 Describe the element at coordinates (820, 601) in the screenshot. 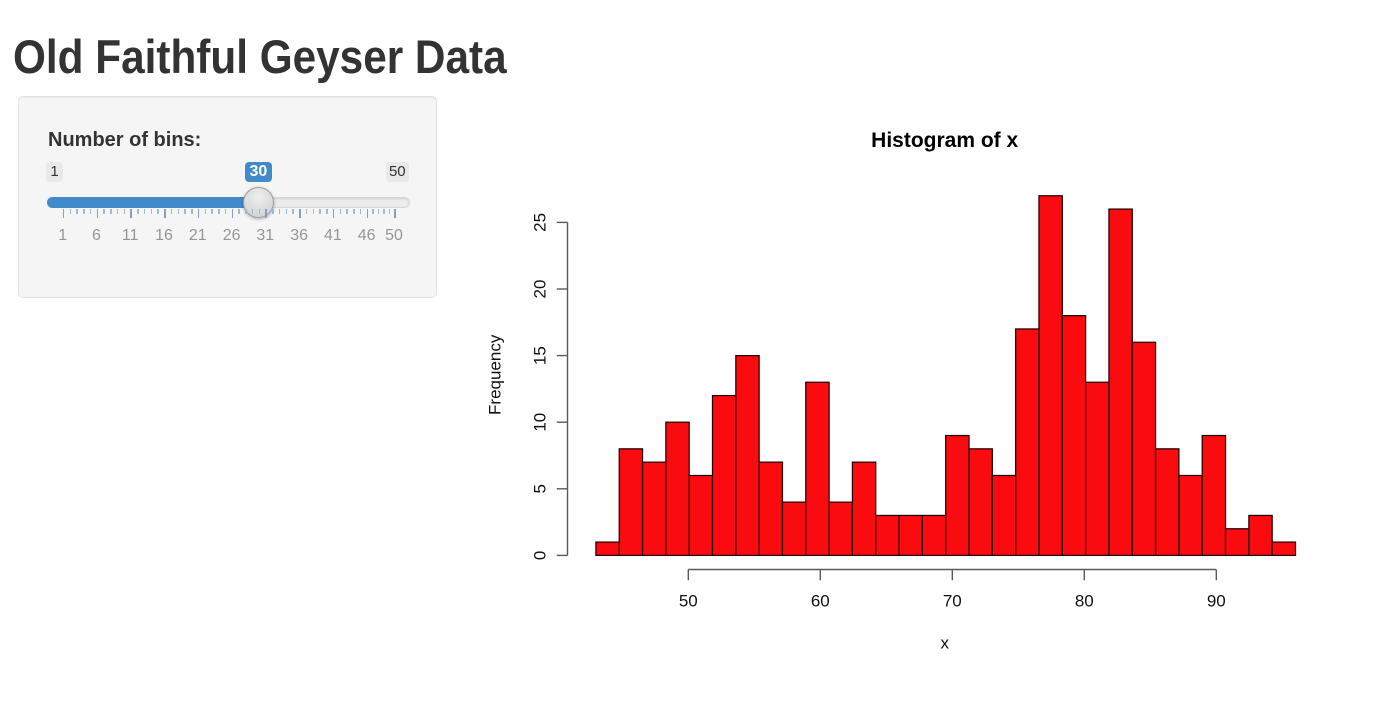

I see `svg-text: 60` at that location.